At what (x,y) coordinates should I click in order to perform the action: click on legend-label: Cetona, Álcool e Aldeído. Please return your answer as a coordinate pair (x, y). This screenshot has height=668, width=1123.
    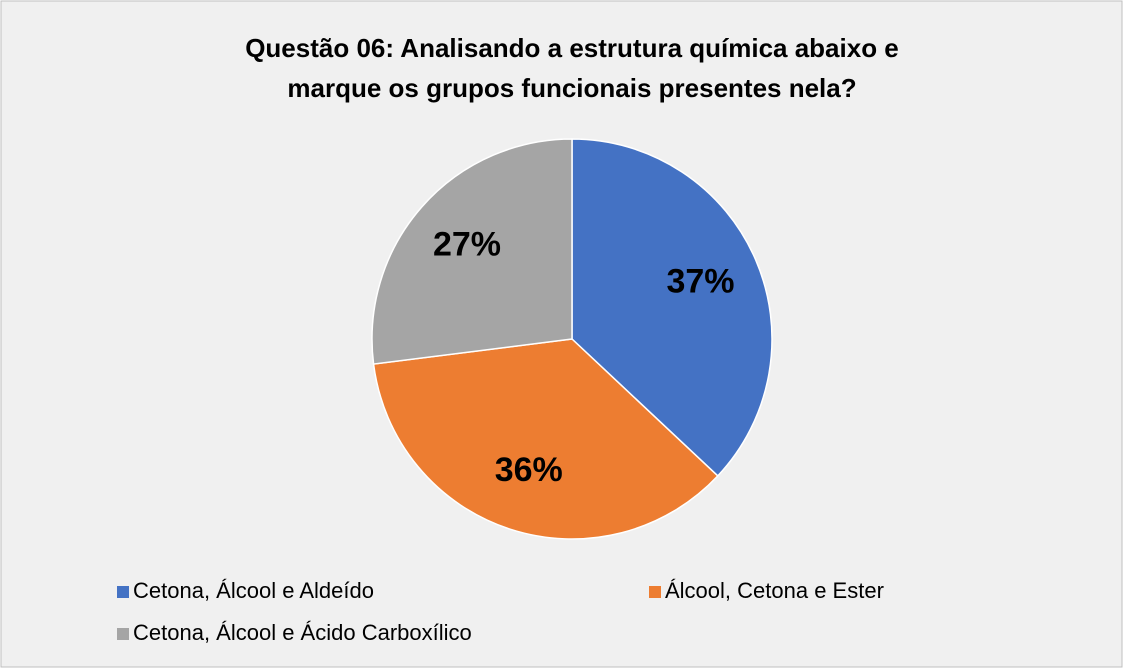
    Looking at the image, I should click on (253, 590).